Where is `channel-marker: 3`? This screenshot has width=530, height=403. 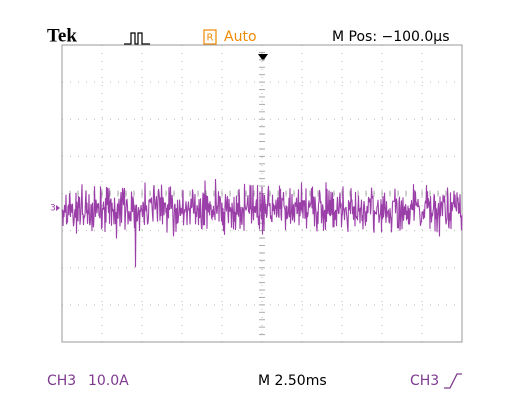
channel-marker: 3 is located at coordinates (53, 209).